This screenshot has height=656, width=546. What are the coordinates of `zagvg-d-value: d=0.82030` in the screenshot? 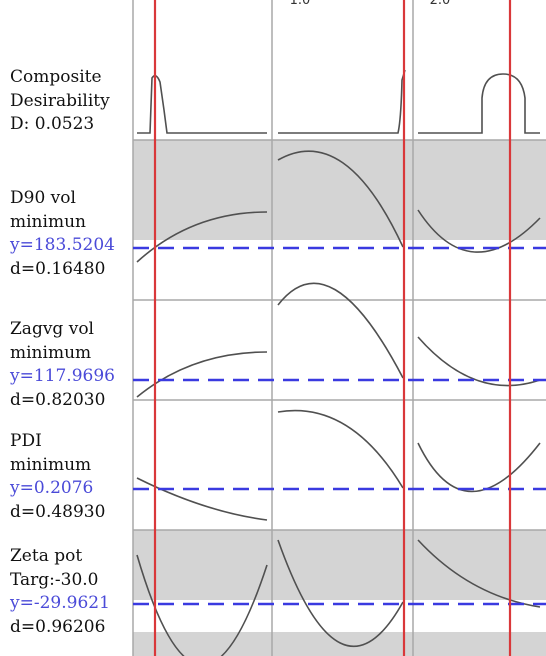 It's located at (58, 399).